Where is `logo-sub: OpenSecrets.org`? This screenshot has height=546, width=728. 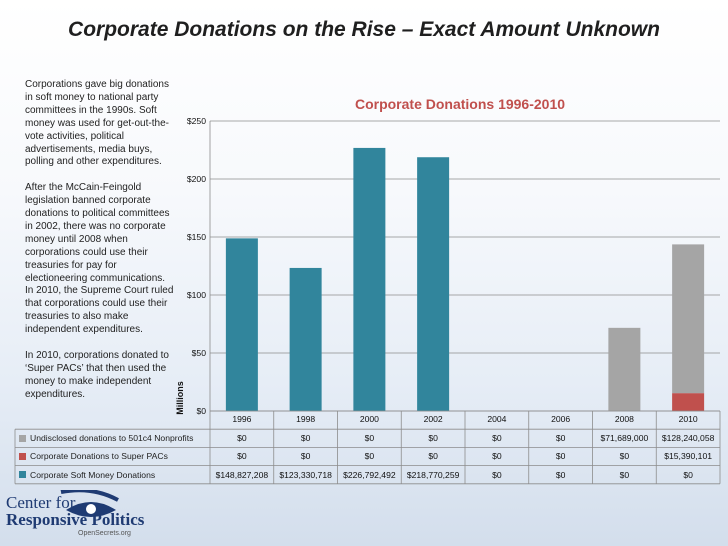
logo-sub: OpenSecrets.org is located at coordinates (104, 533).